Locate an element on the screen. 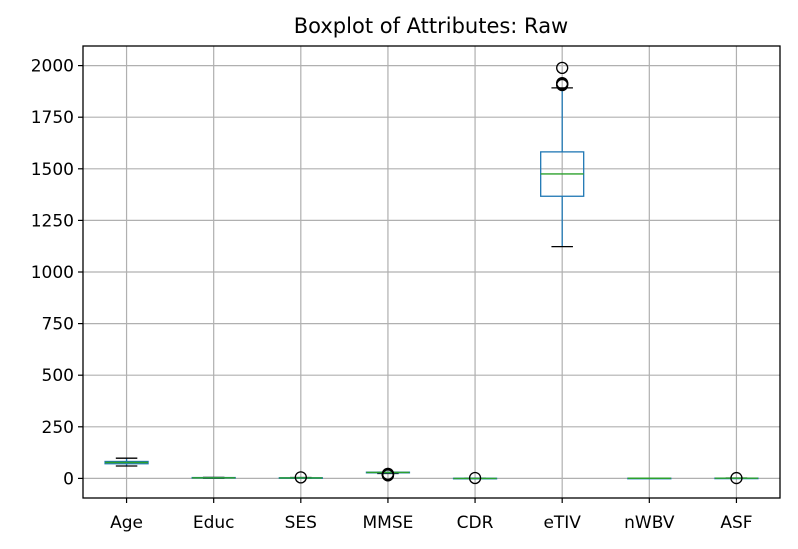 The height and width of the screenshot is (549, 798). box-mmse is located at coordinates (388, 474).